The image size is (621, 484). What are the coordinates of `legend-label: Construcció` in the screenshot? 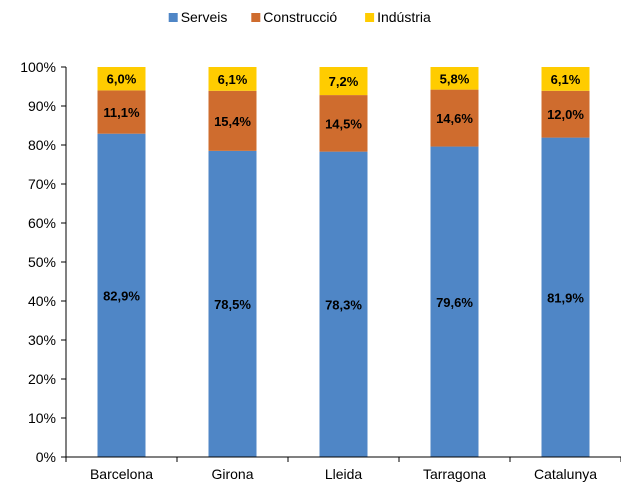 It's located at (300, 17).